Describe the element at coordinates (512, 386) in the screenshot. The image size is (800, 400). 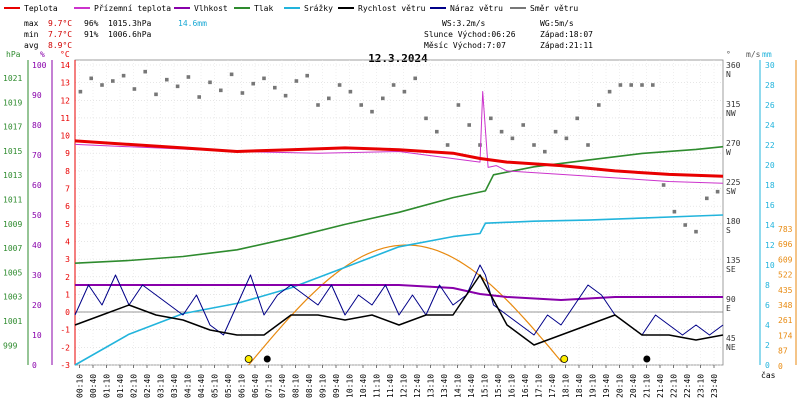
I see `x-tick-label: 16:10` at that location.